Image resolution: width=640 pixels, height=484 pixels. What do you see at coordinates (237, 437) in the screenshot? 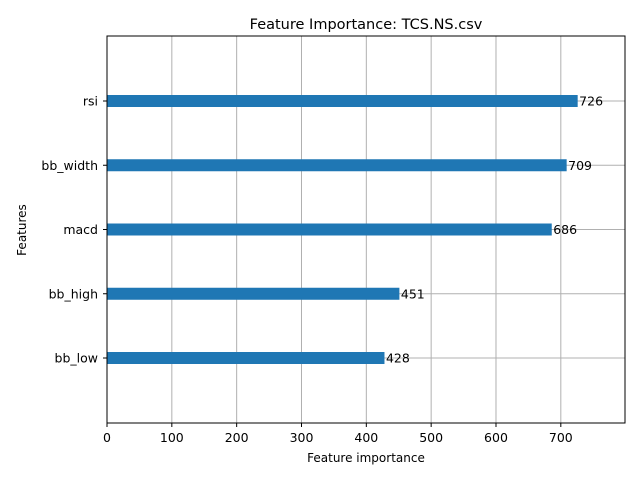
I see `x-tick-label: 200` at bounding box center [237, 437].